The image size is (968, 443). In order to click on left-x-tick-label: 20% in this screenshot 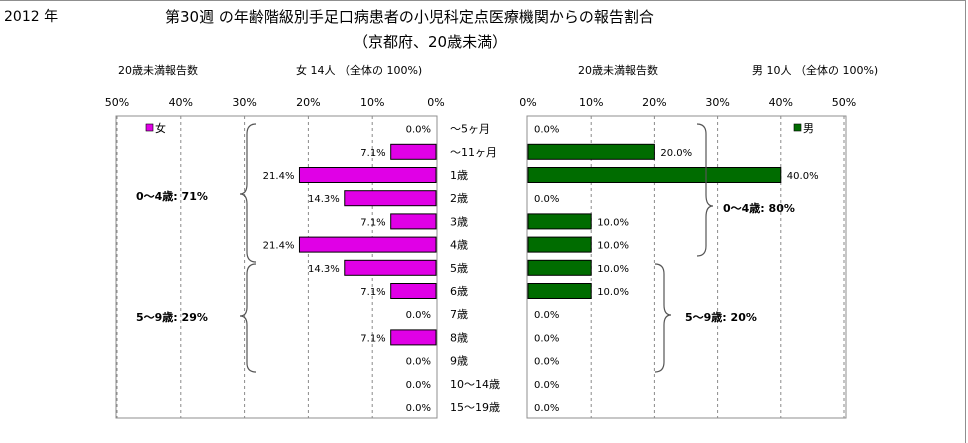, I will do `click(308, 102)`.